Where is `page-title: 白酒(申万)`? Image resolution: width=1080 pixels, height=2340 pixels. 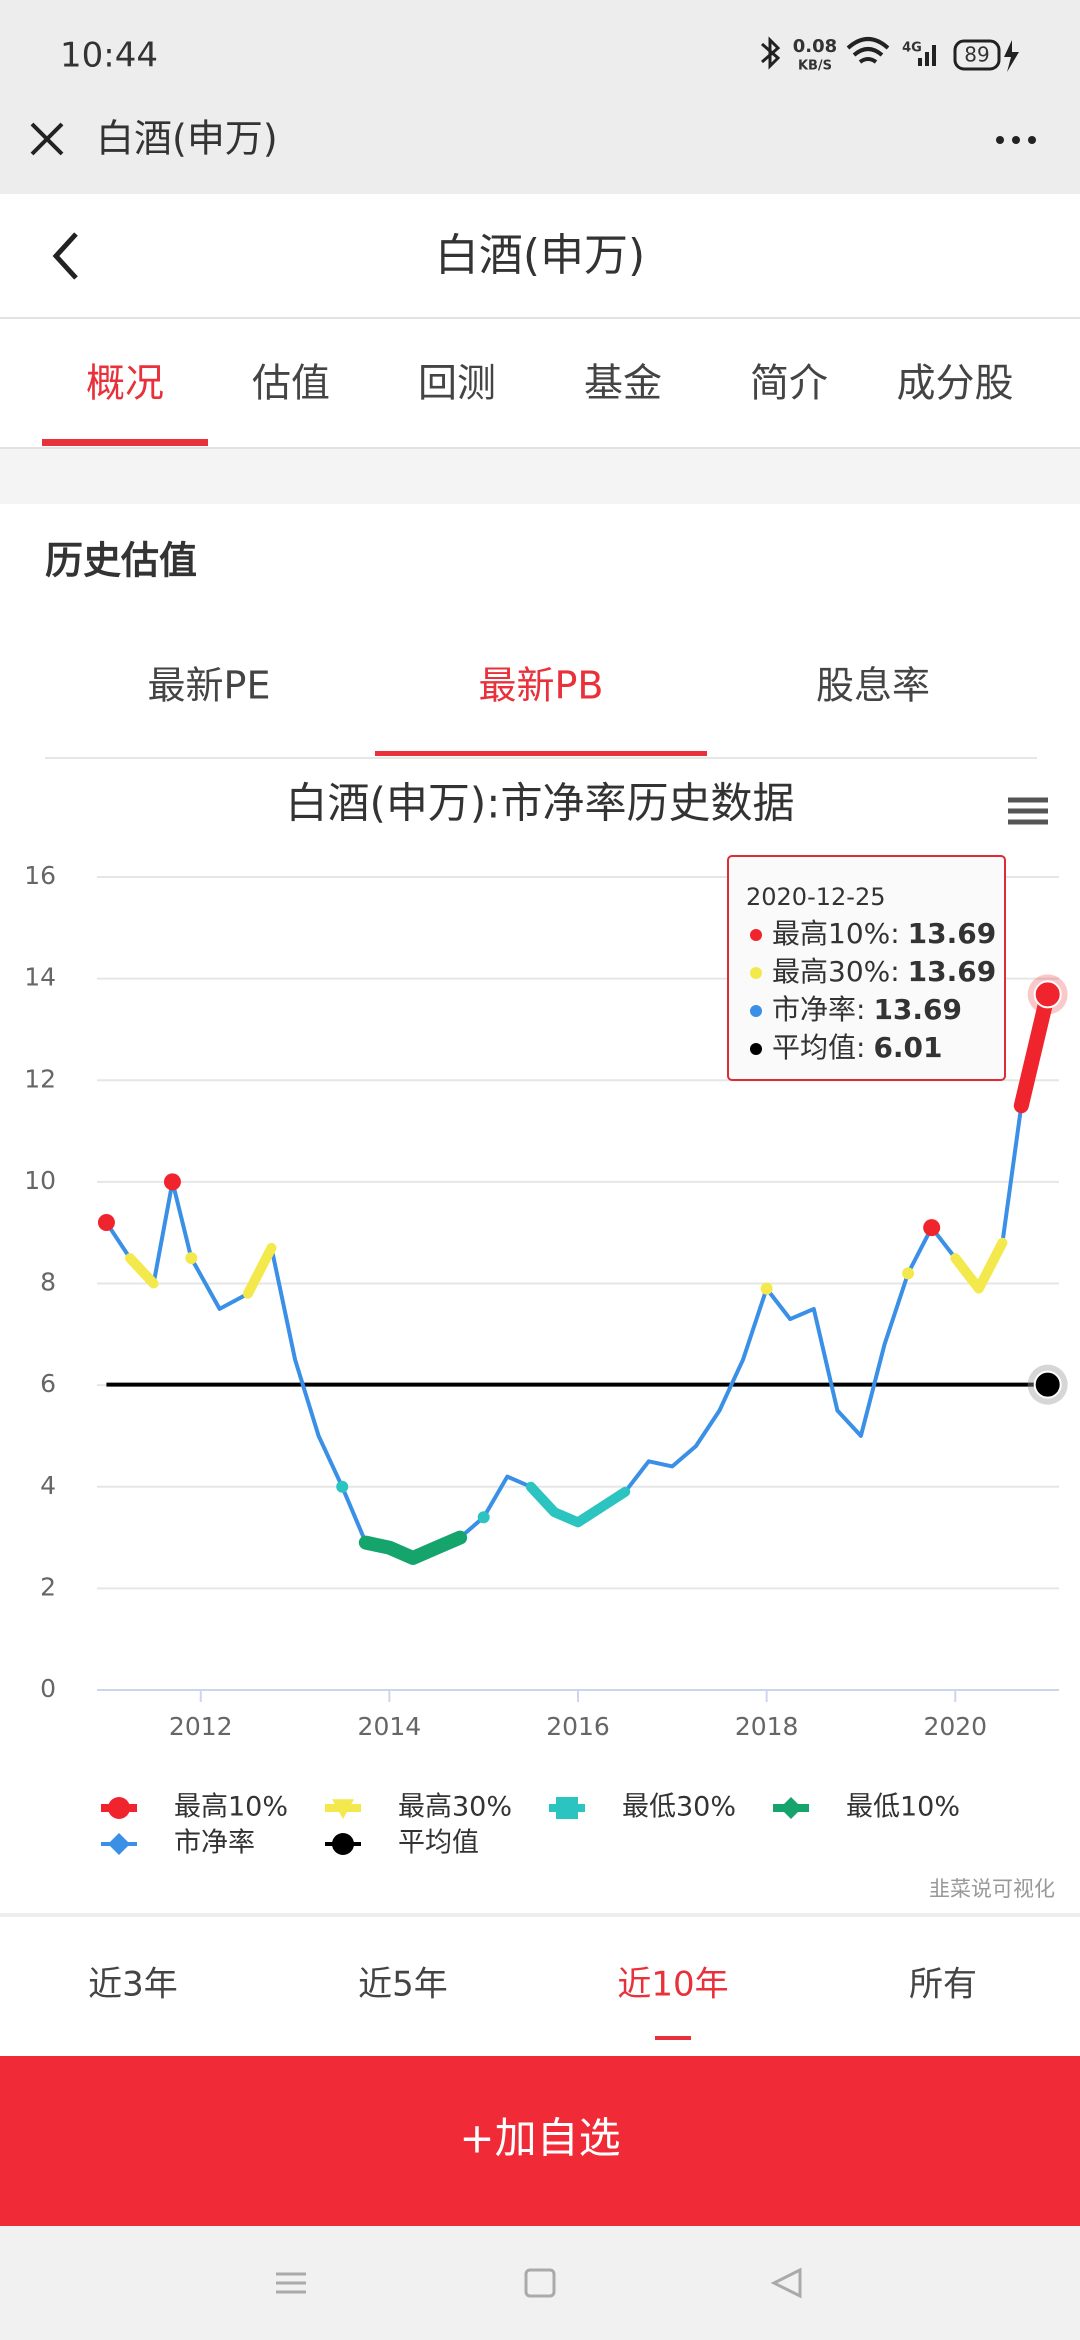 page-title: 白酒(申万) is located at coordinates (540, 255).